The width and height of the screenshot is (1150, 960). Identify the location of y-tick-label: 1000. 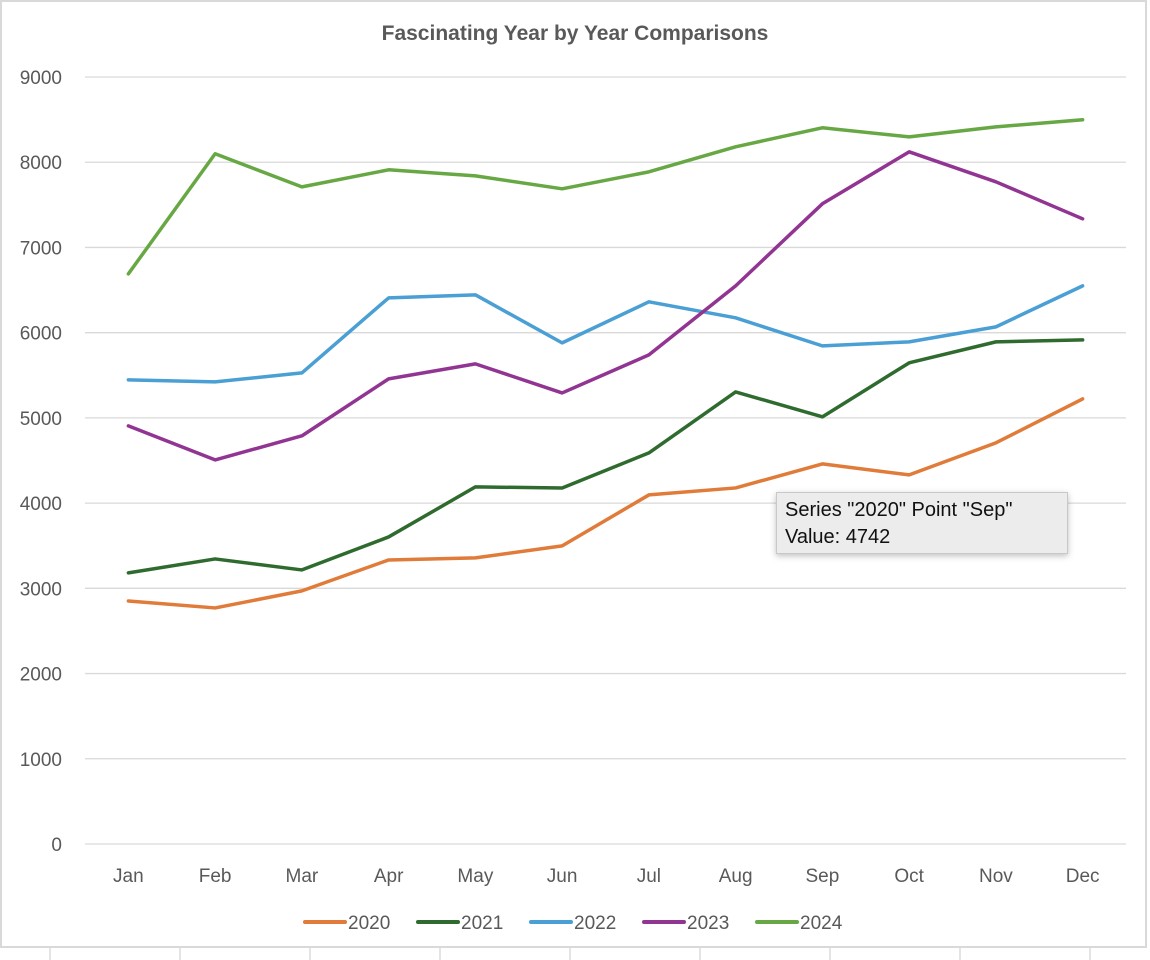
(41, 760).